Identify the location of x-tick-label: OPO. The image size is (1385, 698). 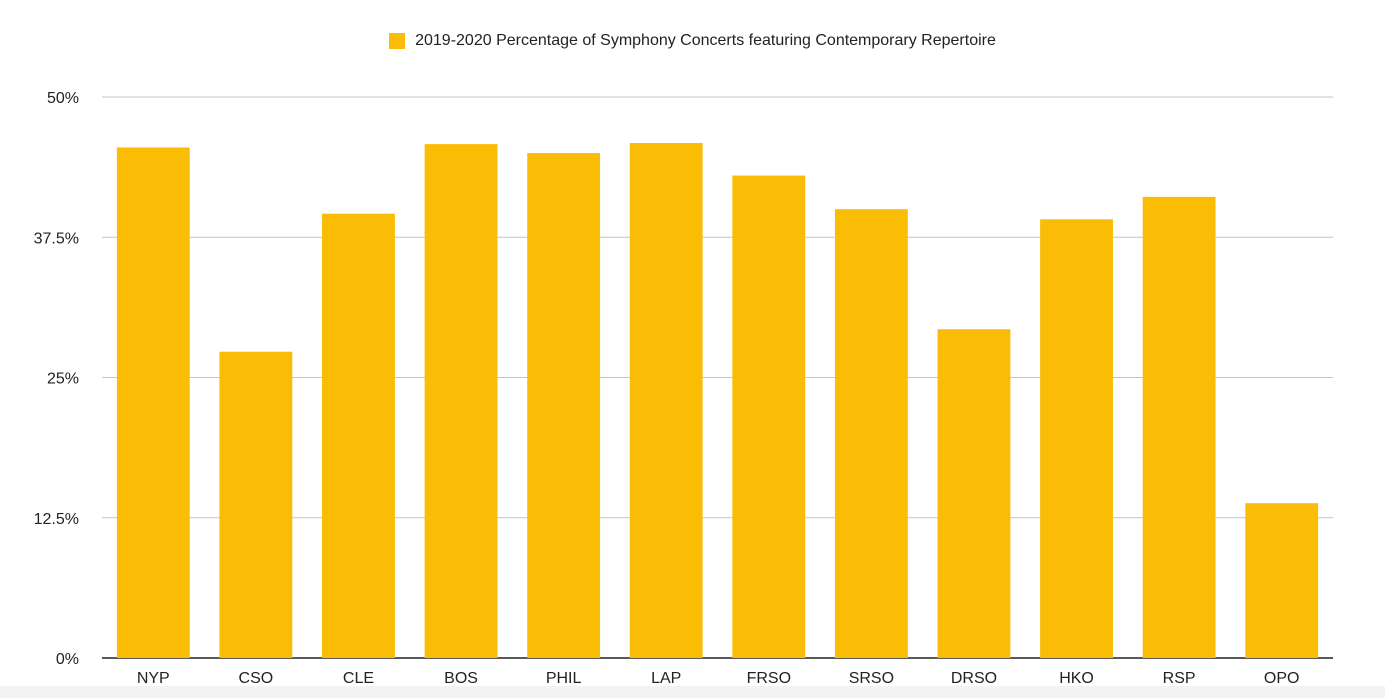
(1282, 678).